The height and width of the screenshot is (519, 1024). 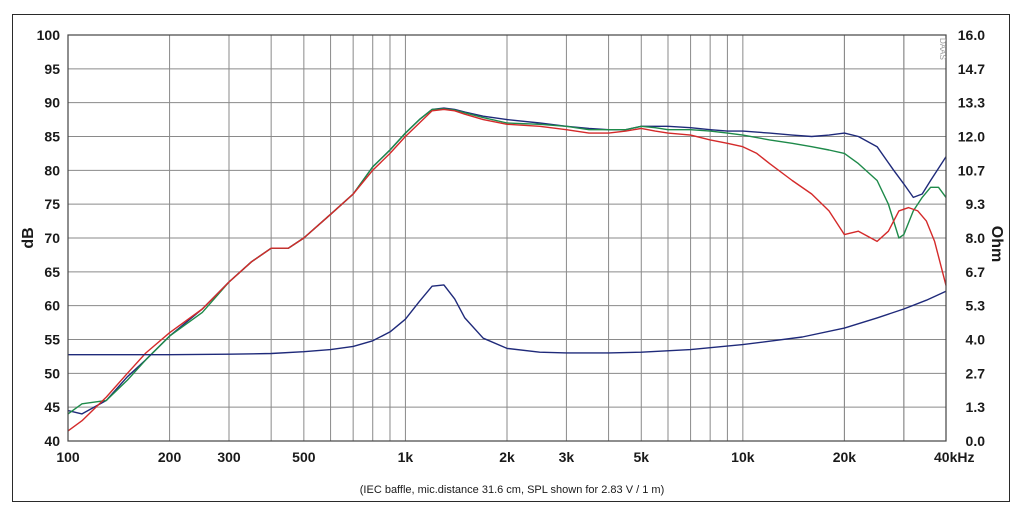 I want to click on x-tick-label: 3k, so click(x=567, y=457).